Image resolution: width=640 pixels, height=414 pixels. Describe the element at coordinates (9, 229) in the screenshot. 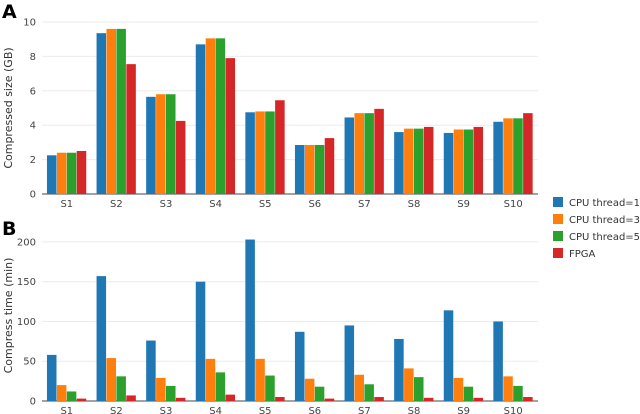

I see `panel-label: B` at that location.